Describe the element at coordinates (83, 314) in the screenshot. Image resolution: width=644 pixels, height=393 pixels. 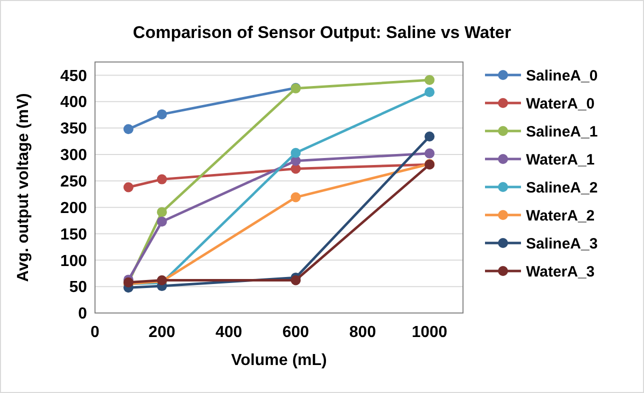
I see `y-tick-label: 0` at that location.